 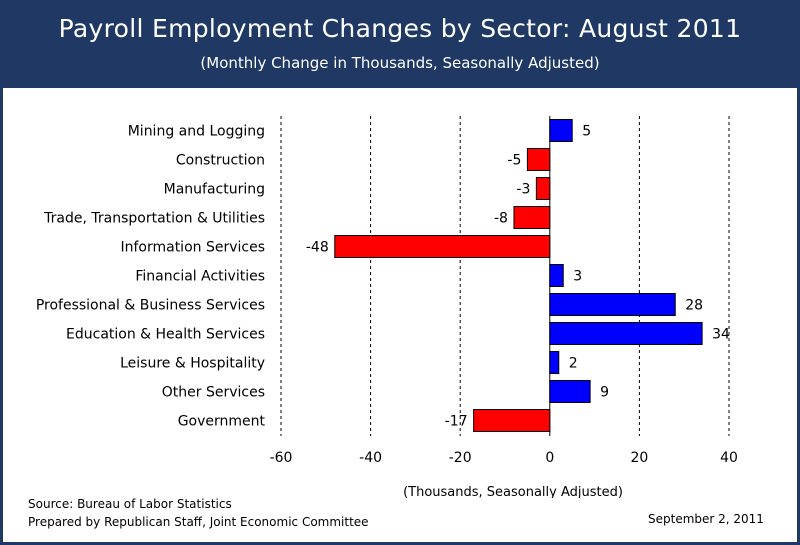 What do you see at coordinates (721, 335) in the screenshot?
I see `value-label-7: 34` at bounding box center [721, 335].